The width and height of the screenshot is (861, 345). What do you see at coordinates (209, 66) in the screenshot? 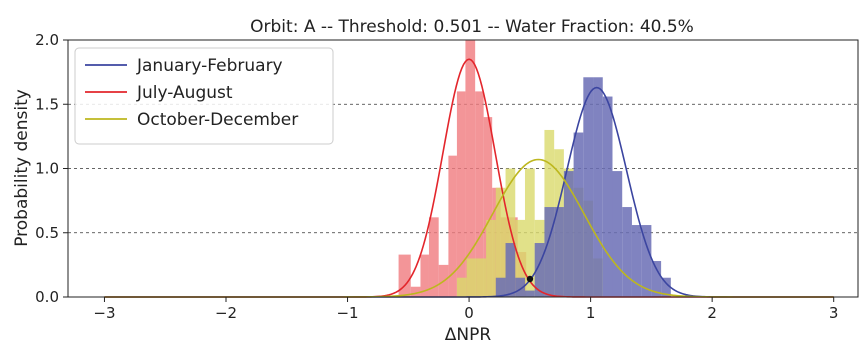
I see `legend-label: January-February` at bounding box center [209, 66].